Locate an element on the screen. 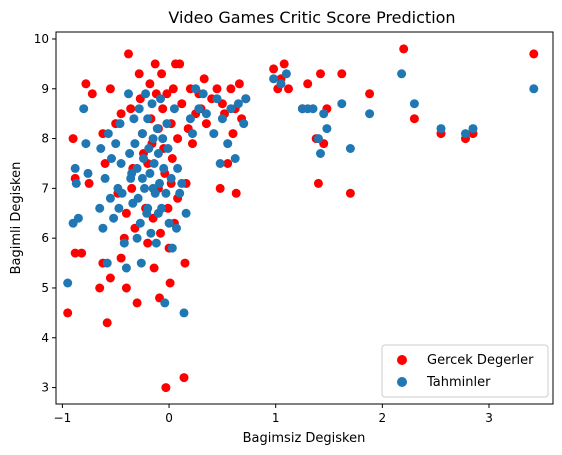 The height and width of the screenshot is (455, 562). x-tick-label: 1 is located at coordinates (276, 418).